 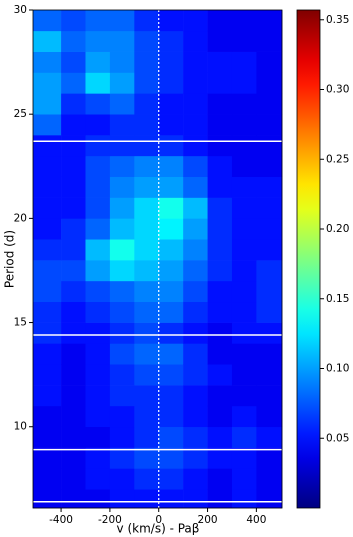 What do you see at coordinates (158, 520) in the screenshot?
I see `x-tick-label: 0` at bounding box center [158, 520].